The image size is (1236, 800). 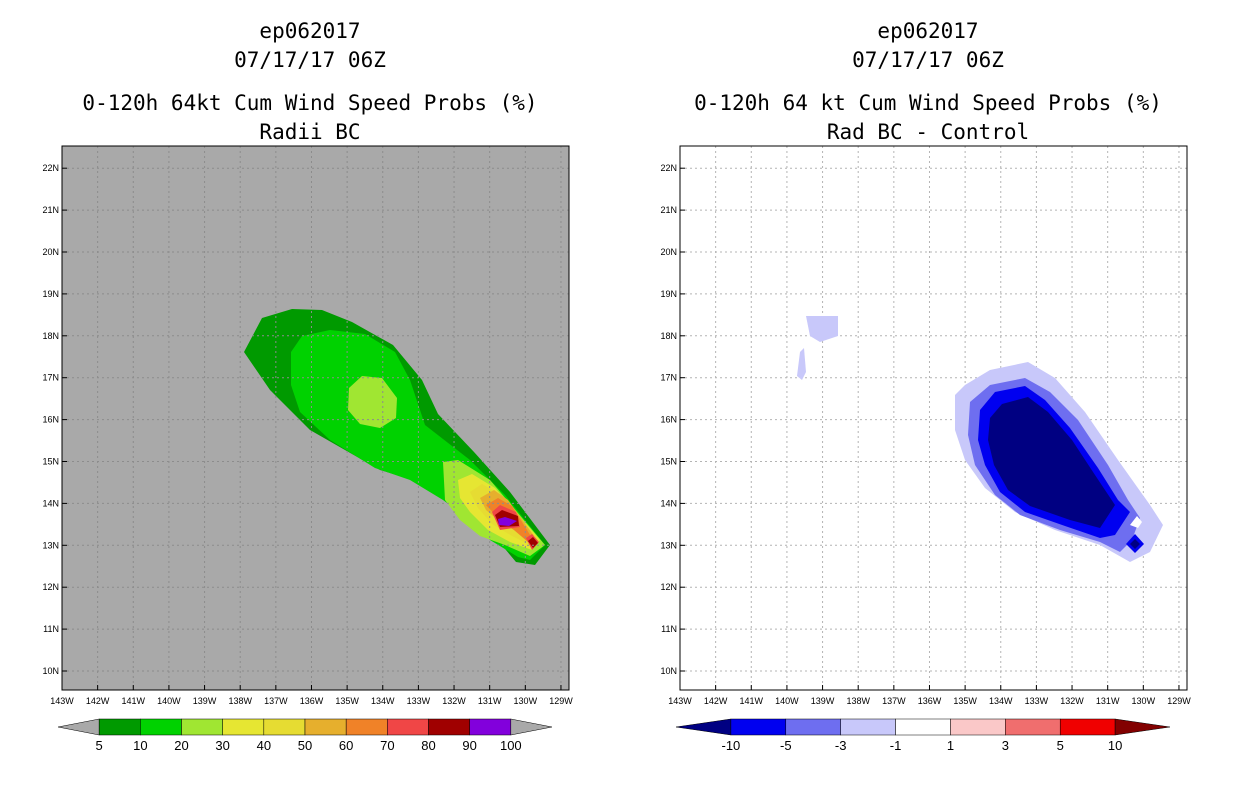 I want to click on right-colorbar-label-1: 1, so click(x=950, y=745).